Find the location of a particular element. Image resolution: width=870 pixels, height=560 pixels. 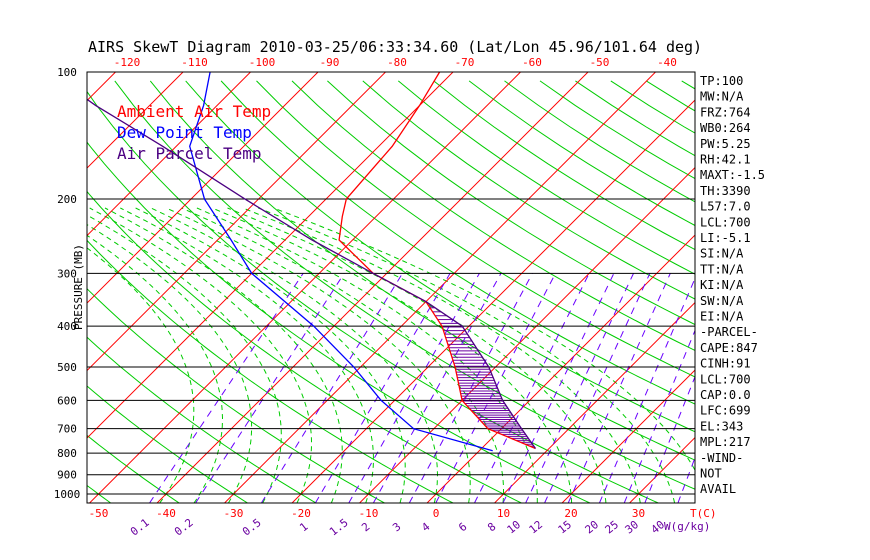

mixing-ratio-tick-label: 6 is located at coordinates (462, 527).